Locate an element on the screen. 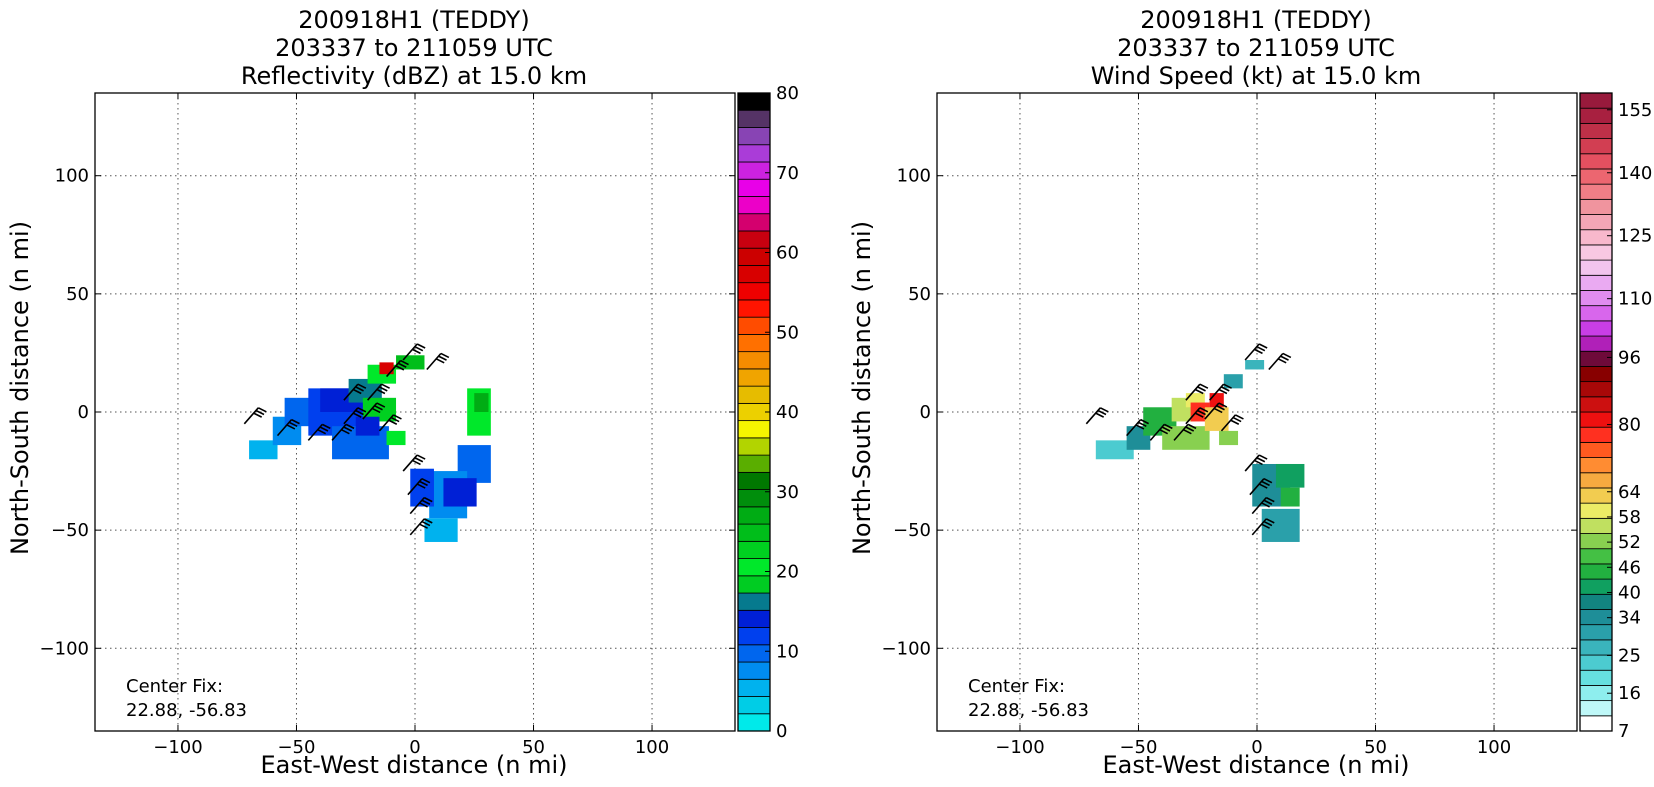 The height and width of the screenshot is (787, 1654). colorbar-tick-label: 0 is located at coordinates (781, 731).